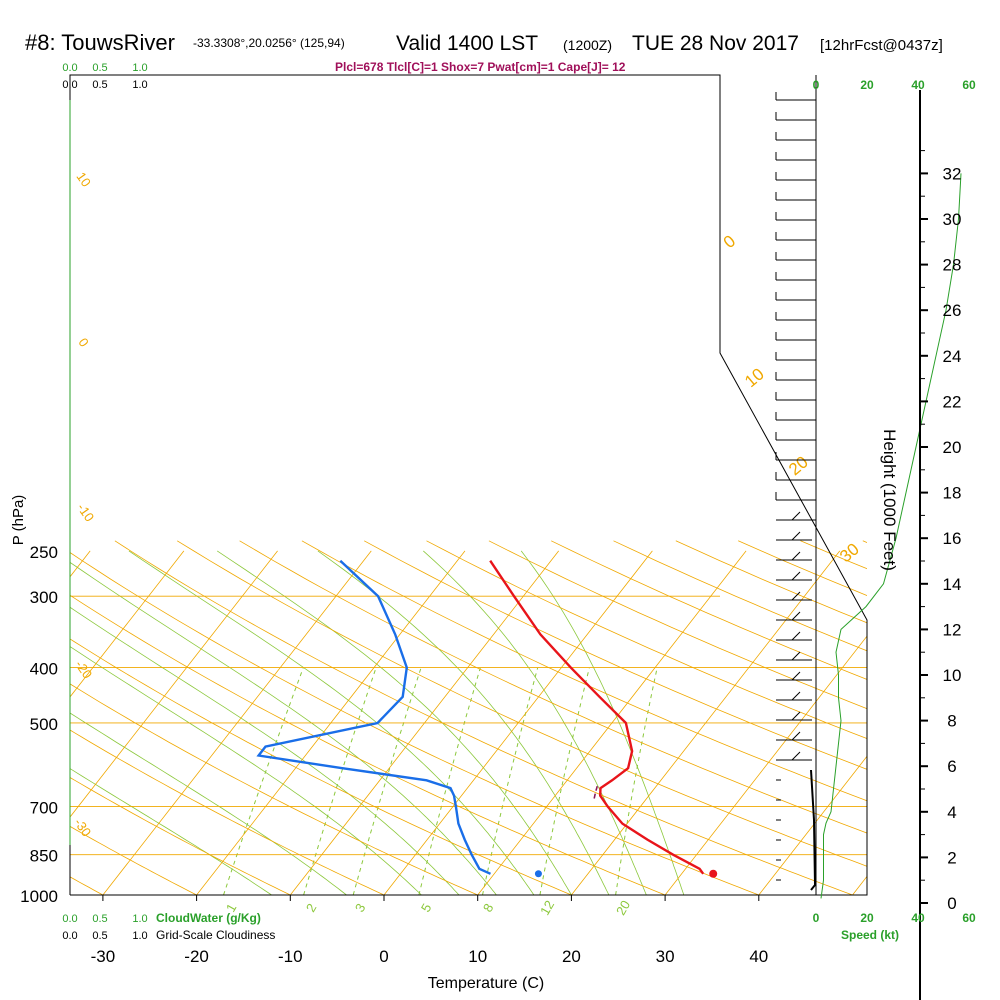  What do you see at coordinates (44, 807) in the screenshot?
I see `pressure-tick-label: 700` at bounding box center [44, 807].